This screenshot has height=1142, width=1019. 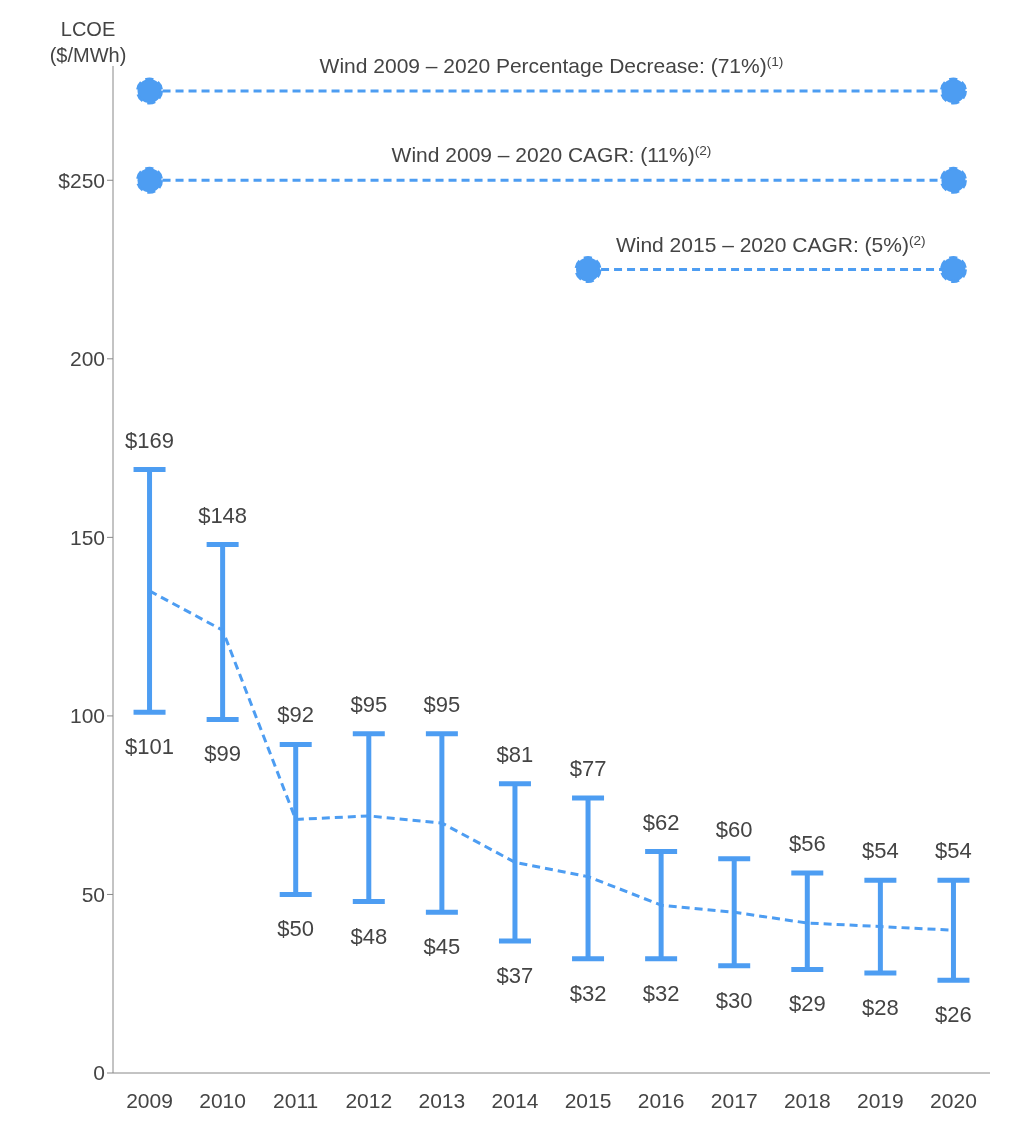 What do you see at coordinates (807, 1100) in the screenshot?
I see `x-tick-label: 2018` at bounding box center [807, 1100].